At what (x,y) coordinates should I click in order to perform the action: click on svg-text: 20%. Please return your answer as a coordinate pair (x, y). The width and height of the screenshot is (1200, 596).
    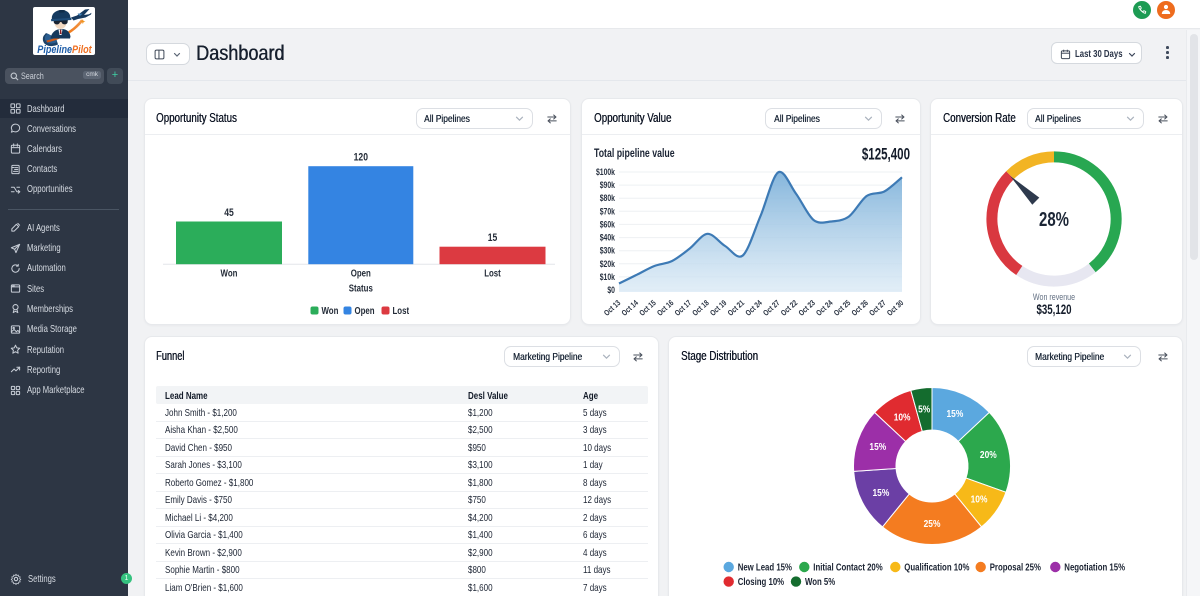
    Looking at the image, I should click on (988, 455).